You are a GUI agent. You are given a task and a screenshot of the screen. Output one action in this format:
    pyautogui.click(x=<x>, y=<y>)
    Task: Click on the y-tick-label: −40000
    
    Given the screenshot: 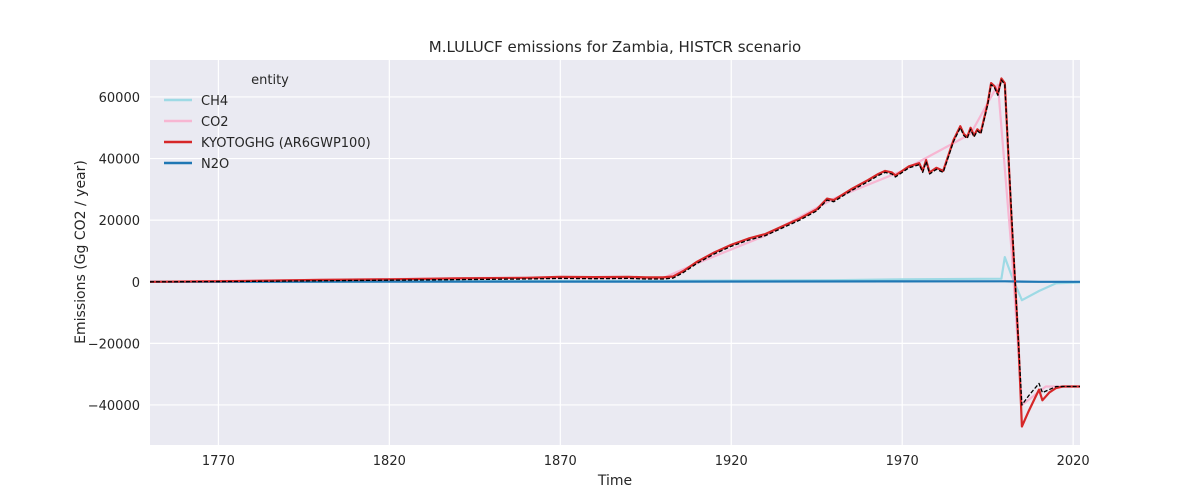 What is the action you would take?
    pyautogui.click(x=114, y=406)
    